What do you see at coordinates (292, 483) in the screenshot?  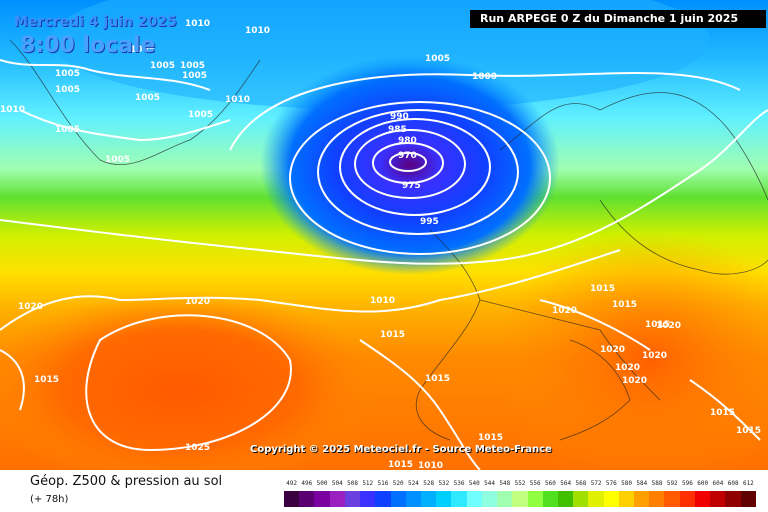 I see `legend-label: 492` at bounding box center [292, 483].